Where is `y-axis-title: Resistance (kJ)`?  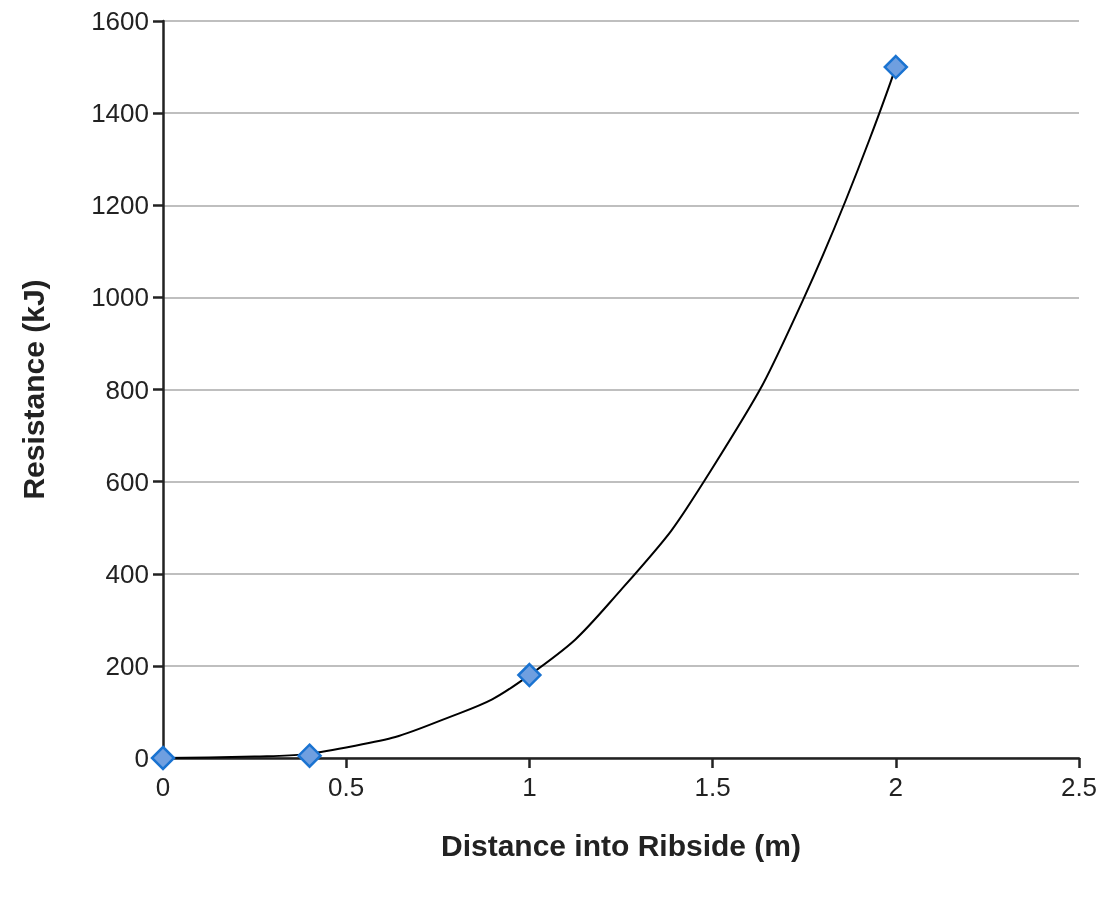
y-axis-title: Resistance (kJ) is located at coordinates (33, 389).